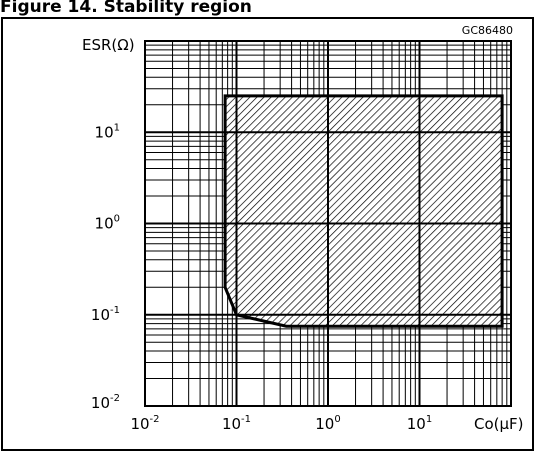 This screenshot has height=455, width=538. I want to click on y-tick-exponent: 1, so click(117, 127).